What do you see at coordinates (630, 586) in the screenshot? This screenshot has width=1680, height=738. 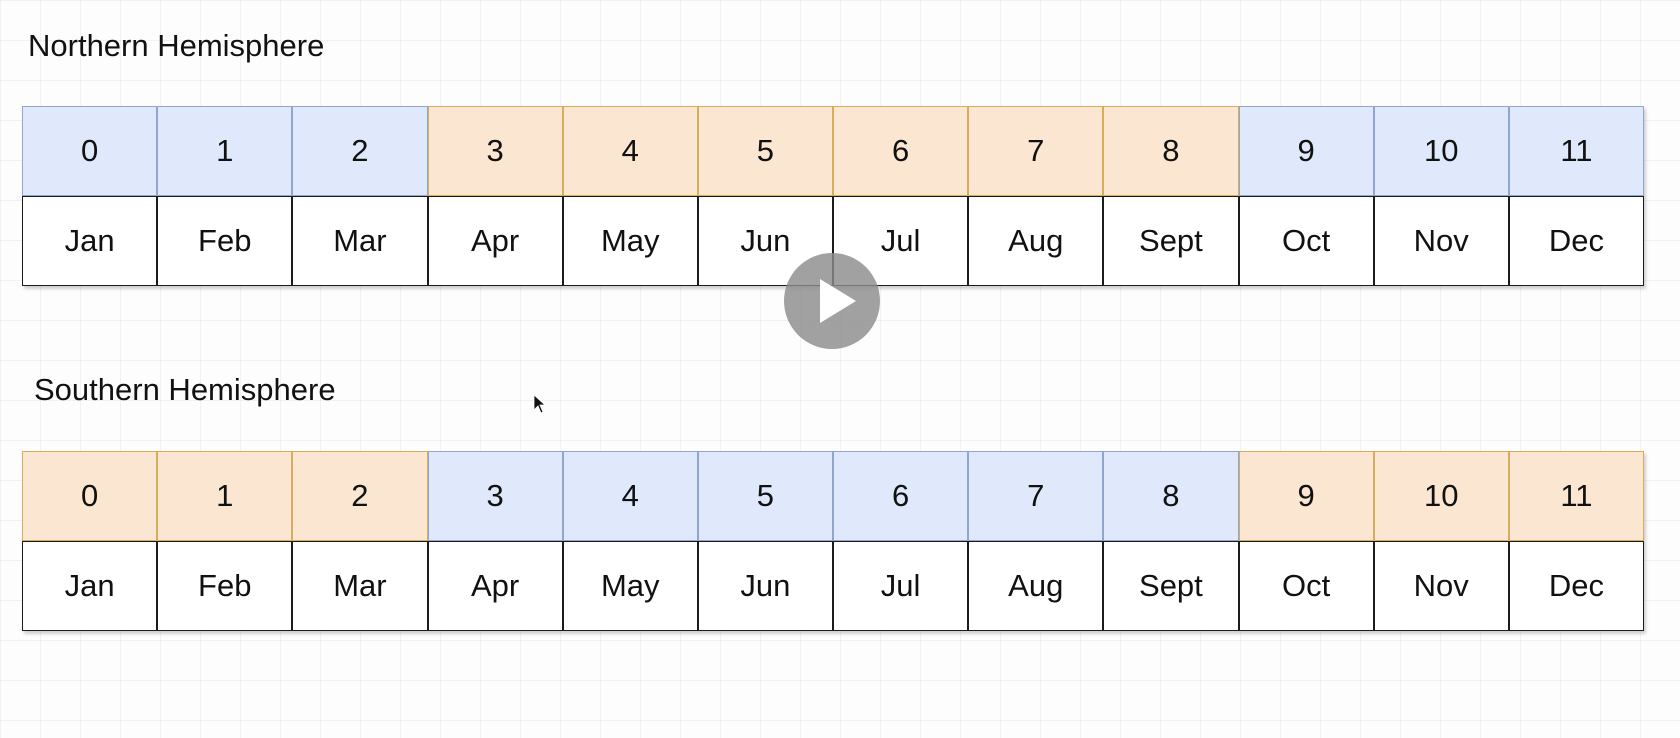 I see `south-month-cell: May` at bounding box center [630, 586].